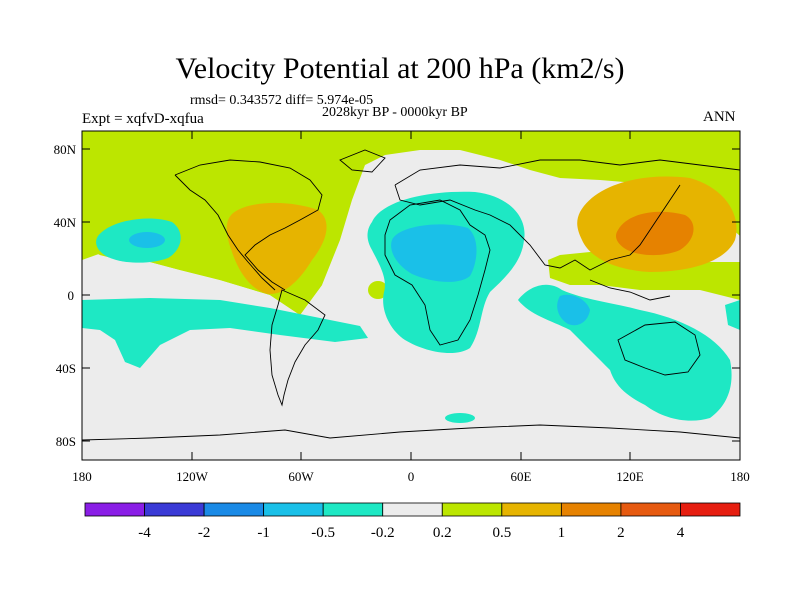  Describe the element at coordinates (378, 290) in the screenshot. I see `fill-atlantic-spot` at that location.